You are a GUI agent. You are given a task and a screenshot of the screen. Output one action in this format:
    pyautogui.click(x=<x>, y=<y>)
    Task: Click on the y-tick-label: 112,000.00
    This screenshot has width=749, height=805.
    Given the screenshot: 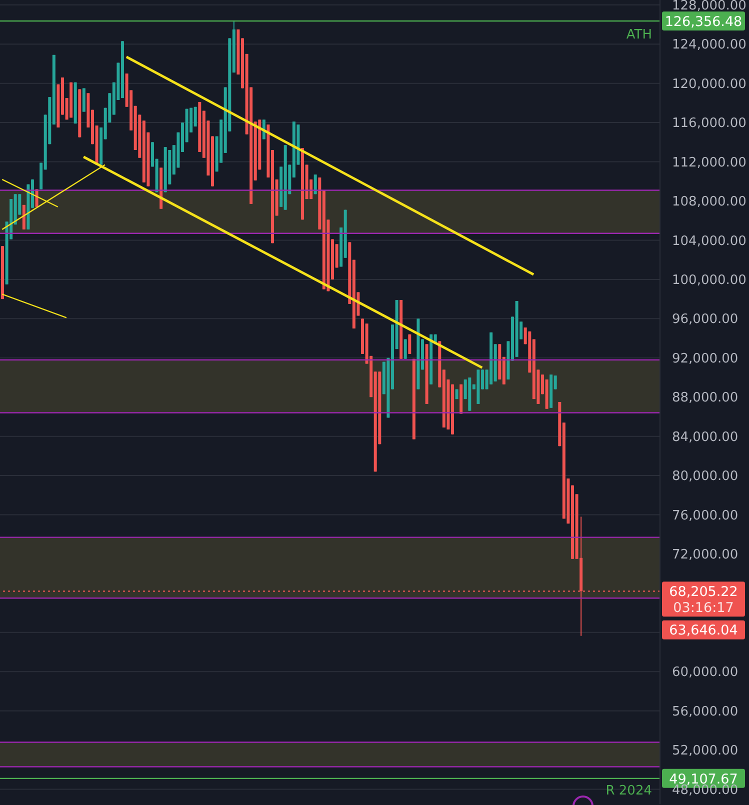 What is the action you would take?
    pyautogui.click(x=709, y=162)
    